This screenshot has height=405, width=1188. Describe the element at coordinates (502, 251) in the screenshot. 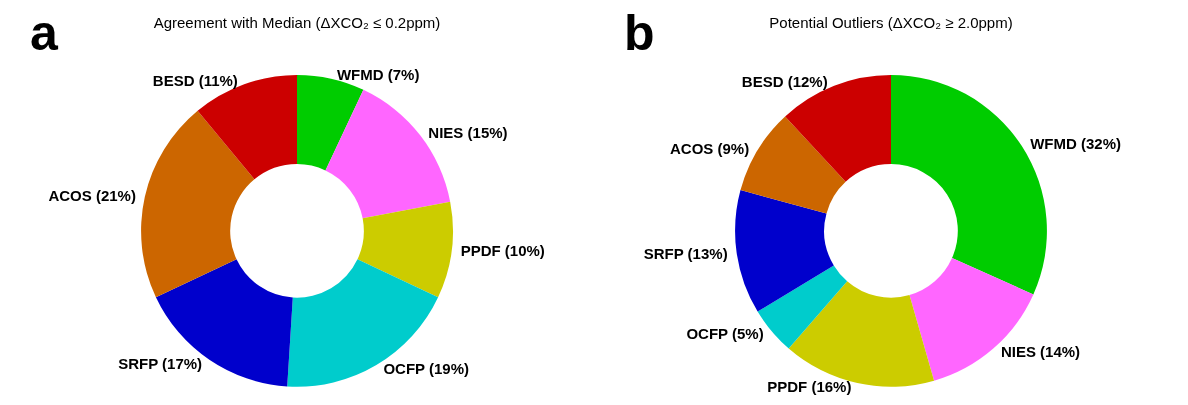

I see `slice-label: PPDF (10%)` at that location.